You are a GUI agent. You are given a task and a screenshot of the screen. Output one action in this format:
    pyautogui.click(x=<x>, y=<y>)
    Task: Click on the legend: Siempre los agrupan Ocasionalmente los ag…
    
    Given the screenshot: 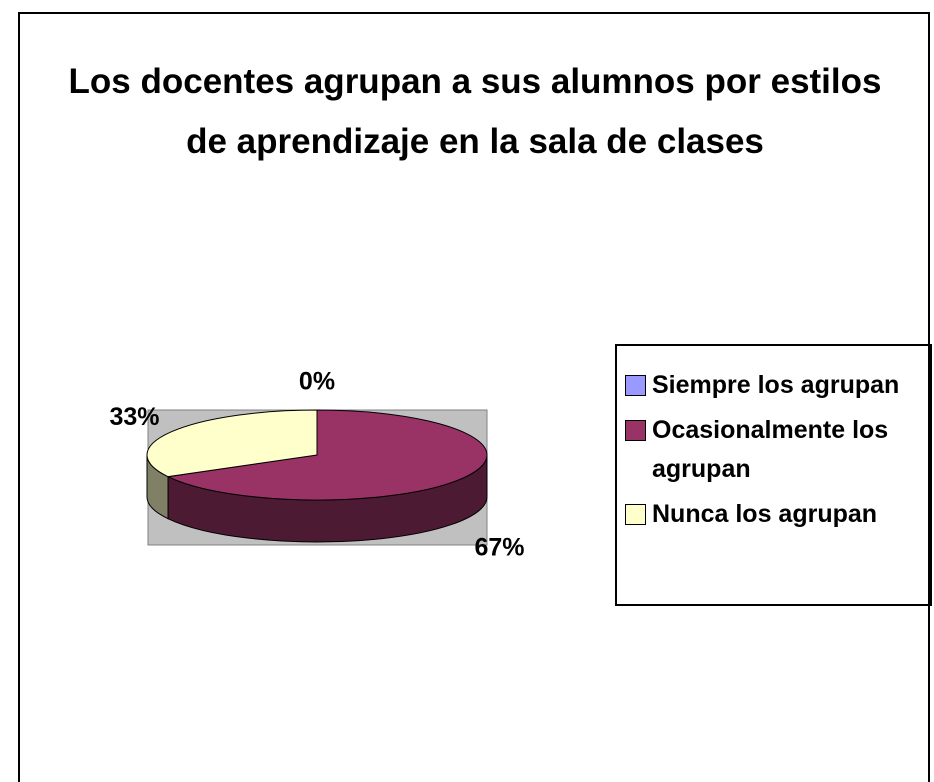 What is the action you would take?
    pyautogui.click(x=773, y=475)
    